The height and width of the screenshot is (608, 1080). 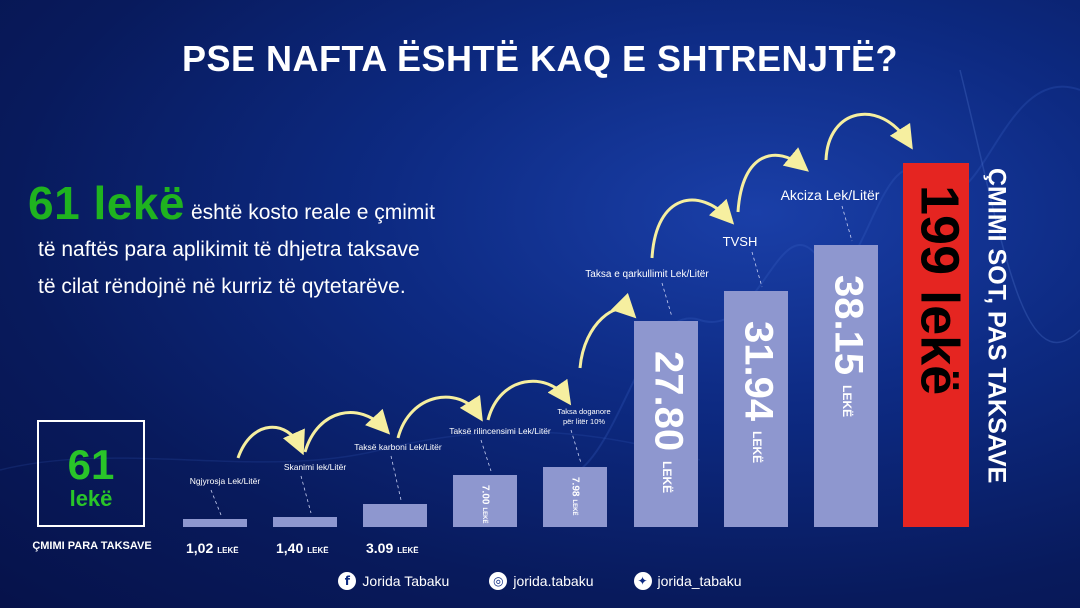 What do you see at coordinates (92, 546) in the screenshot?
I see `base-price-caption: ÇMIMI PARA TAKSAVE` at bounding box center [92, 546].